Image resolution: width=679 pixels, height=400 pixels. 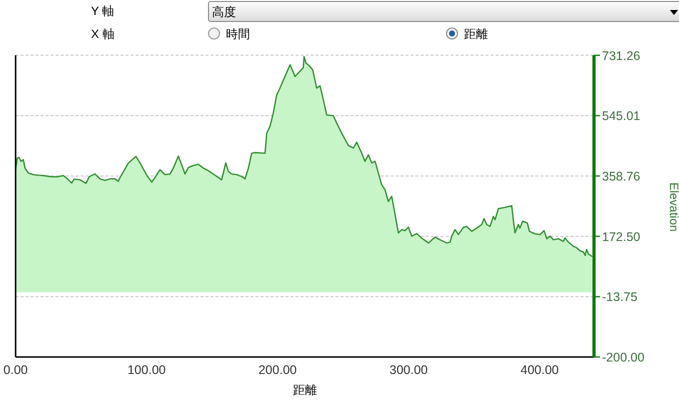 I want to click on control-label-y: Y 軸, so click(x=102, y=11).